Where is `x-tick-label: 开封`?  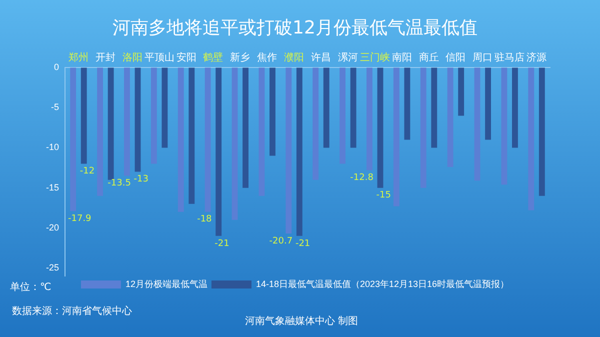 x-tick-label: 开封 is located at coordinates (105, 57).